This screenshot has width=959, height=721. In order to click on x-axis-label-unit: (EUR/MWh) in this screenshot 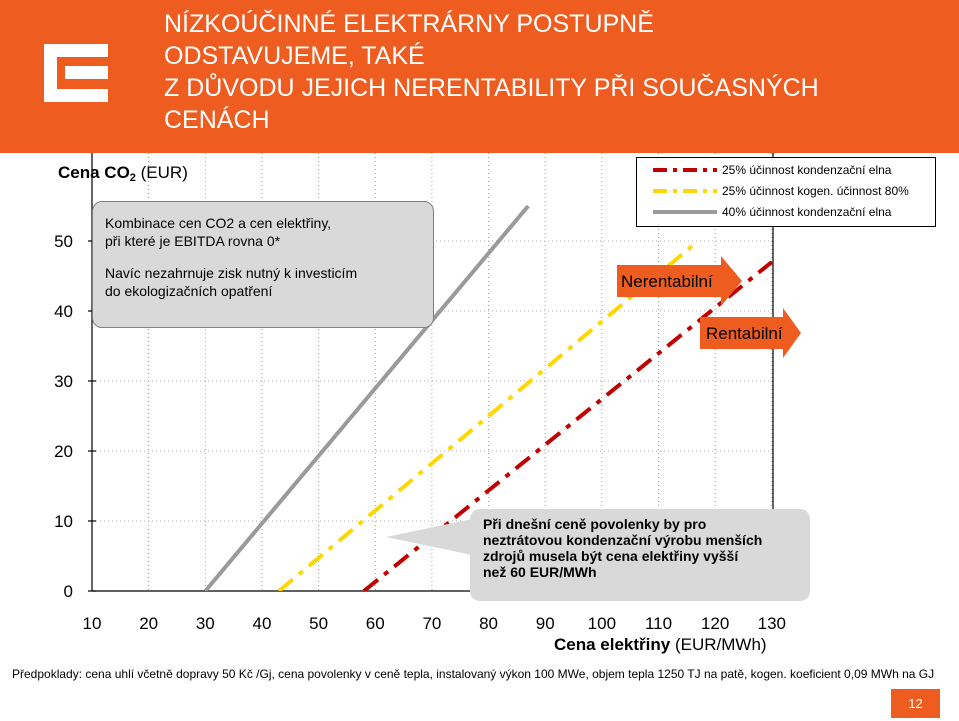, I will do `click(718, 644)`.